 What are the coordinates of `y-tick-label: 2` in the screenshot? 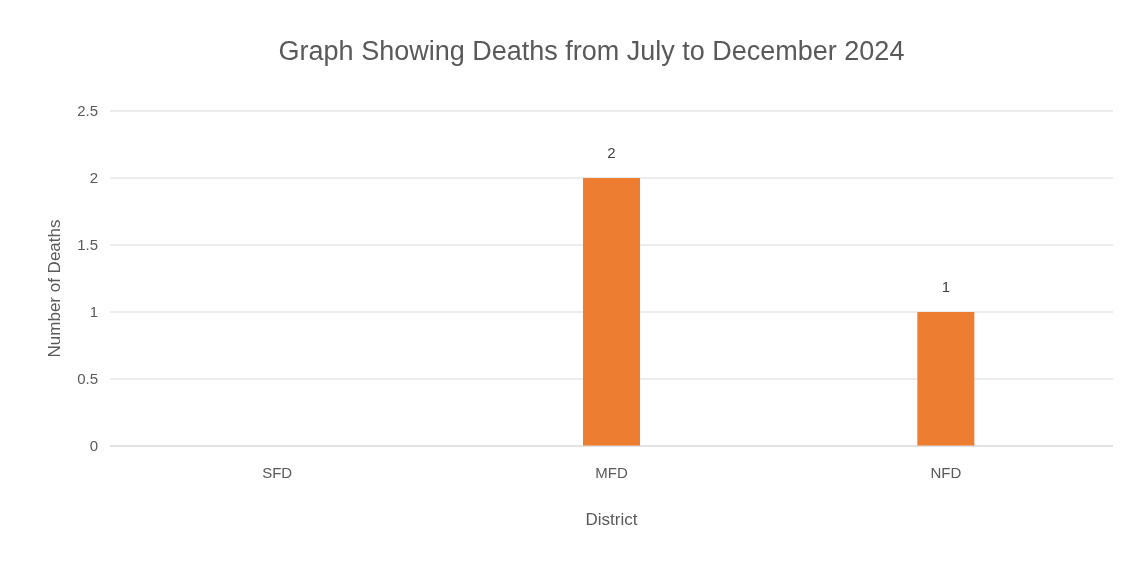 It's located at (93, 178).